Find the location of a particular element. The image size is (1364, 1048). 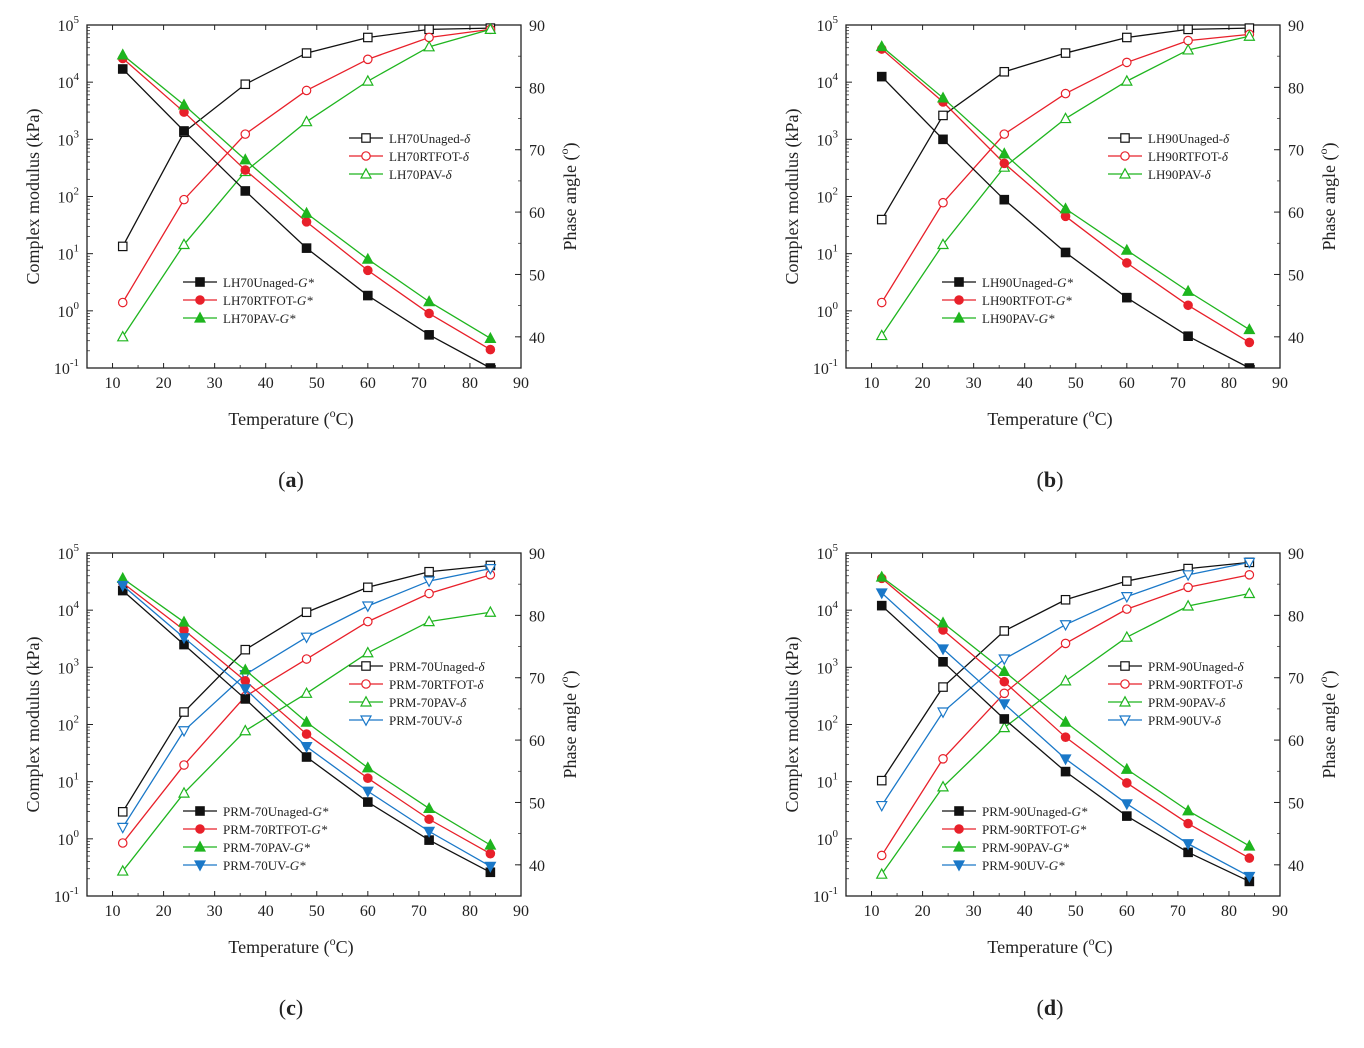

legend-entry: PRM-70UV-δ is located at coordinates (426, 720).